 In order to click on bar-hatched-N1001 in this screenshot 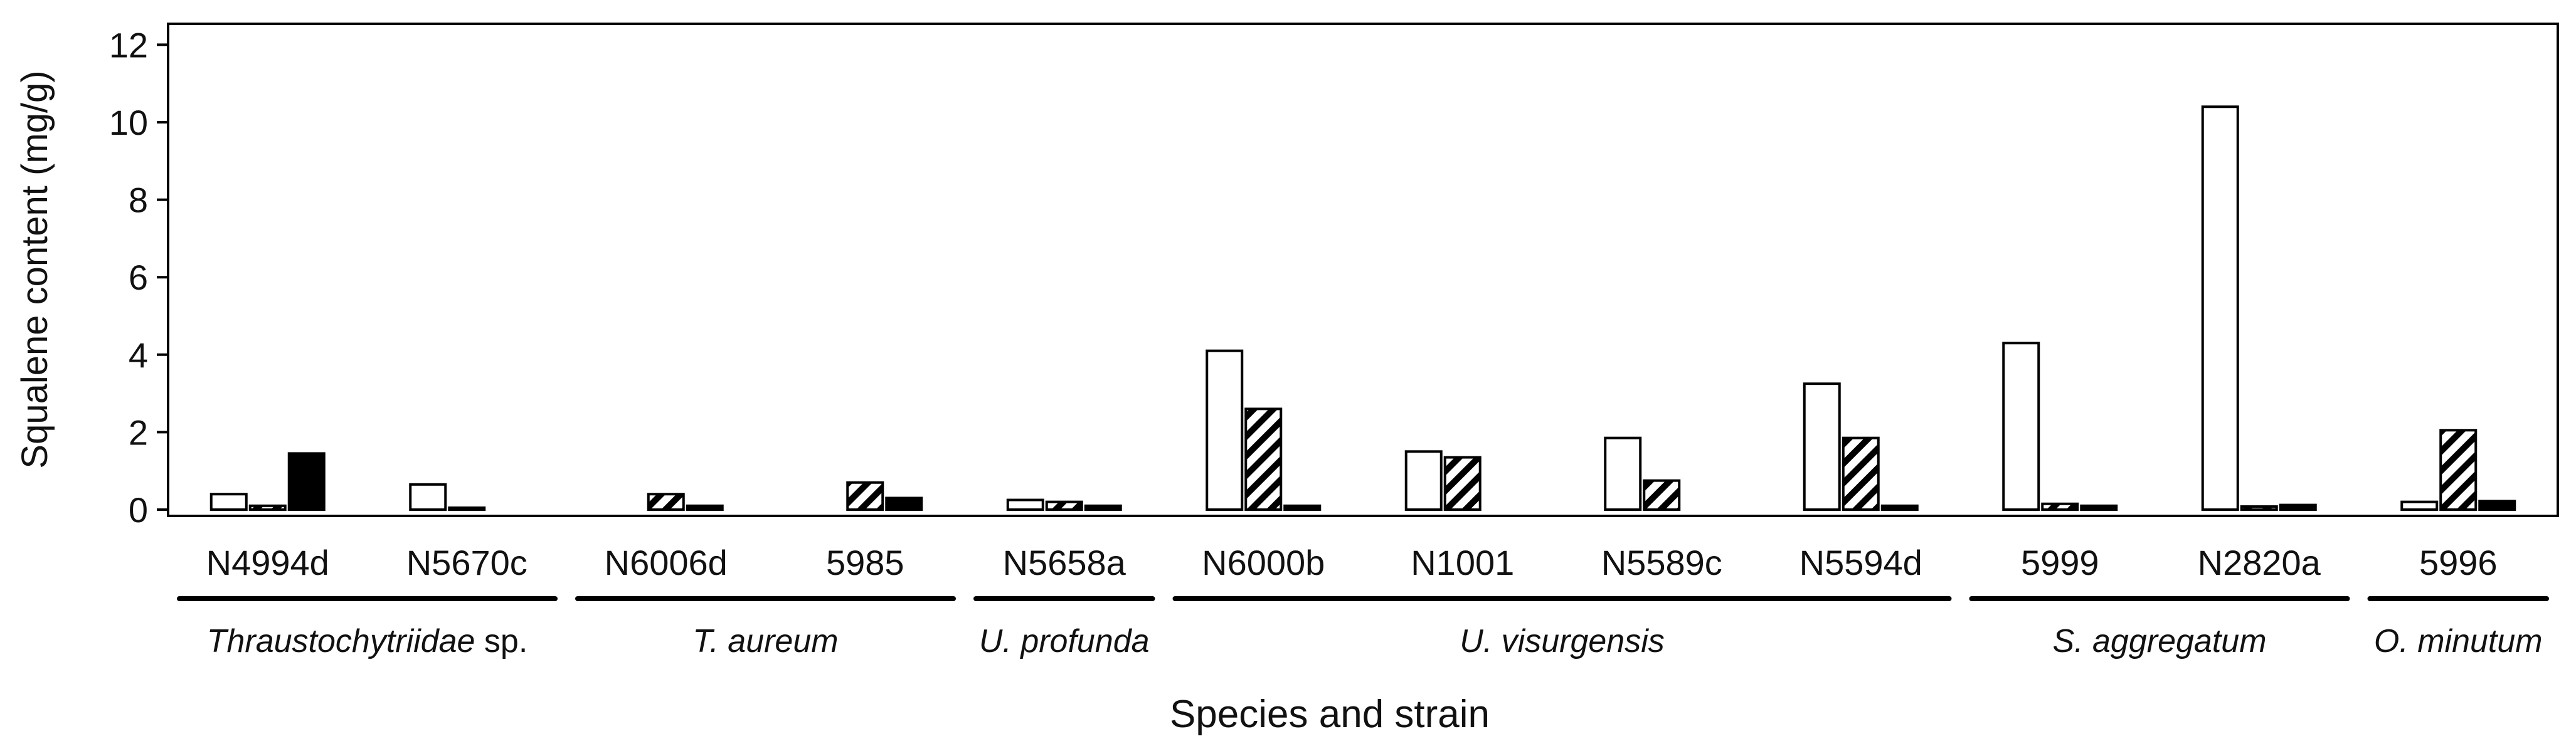, I will do `click(1462, 484)`.